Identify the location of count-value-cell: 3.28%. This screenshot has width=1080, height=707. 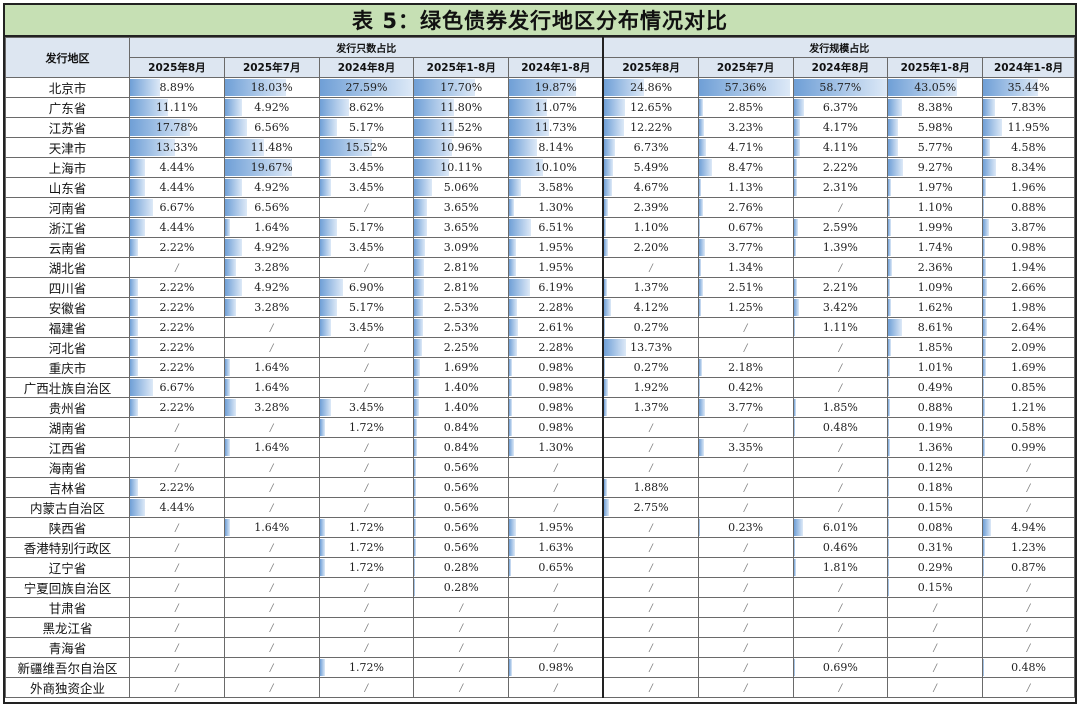
(271, 267).